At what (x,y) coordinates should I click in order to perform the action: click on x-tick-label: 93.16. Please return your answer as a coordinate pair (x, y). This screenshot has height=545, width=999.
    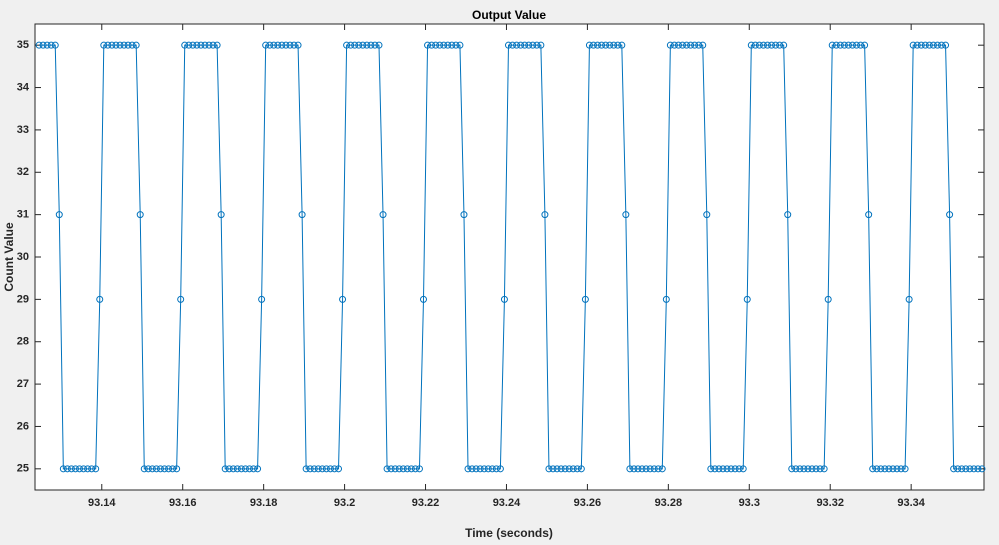
    Looking at the image, I should click on (183, 503).